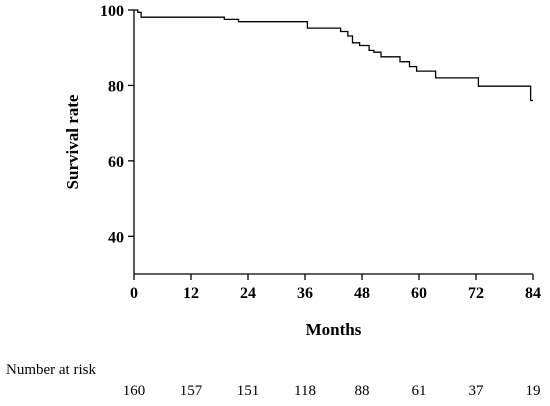 The image size is (550, 406). What do you see at coordinates (533, 293) in the screenshot?
I see `x-tick-label: 84` at bounding box center [533, 293].